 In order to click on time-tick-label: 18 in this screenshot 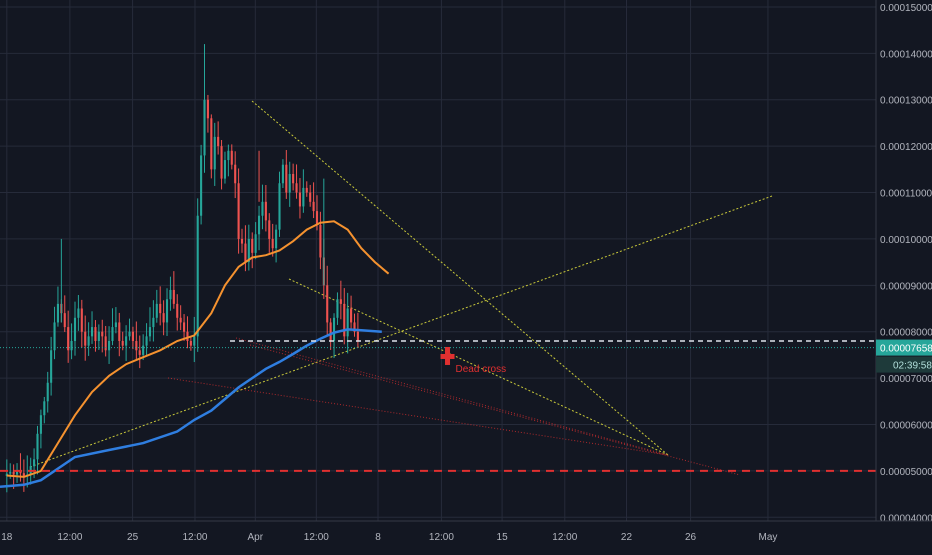, I will do `click(7, 537)`.